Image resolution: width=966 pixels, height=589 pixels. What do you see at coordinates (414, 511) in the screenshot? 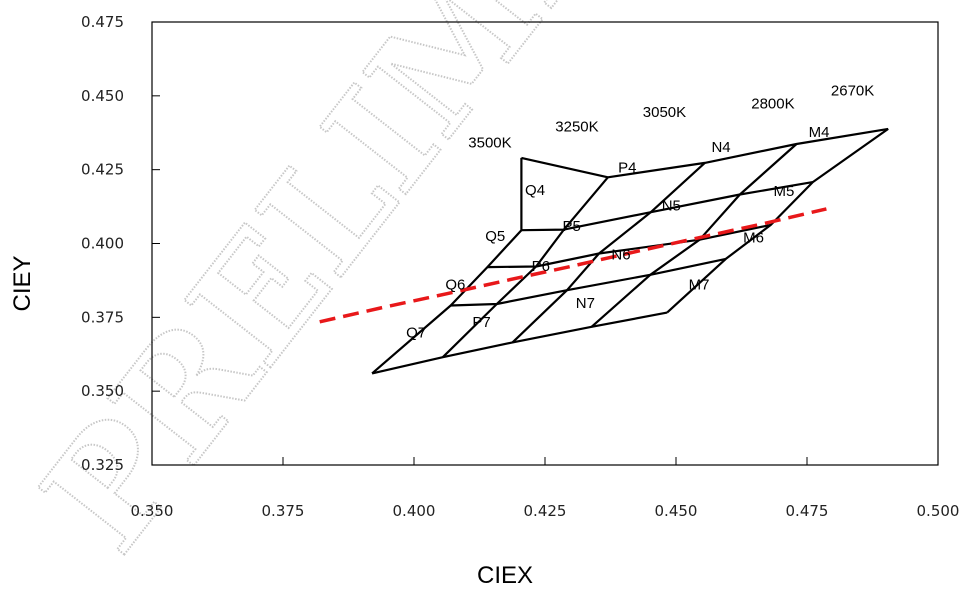
I see `x-tick-label: 0.400` at bounding box center [414, 511].